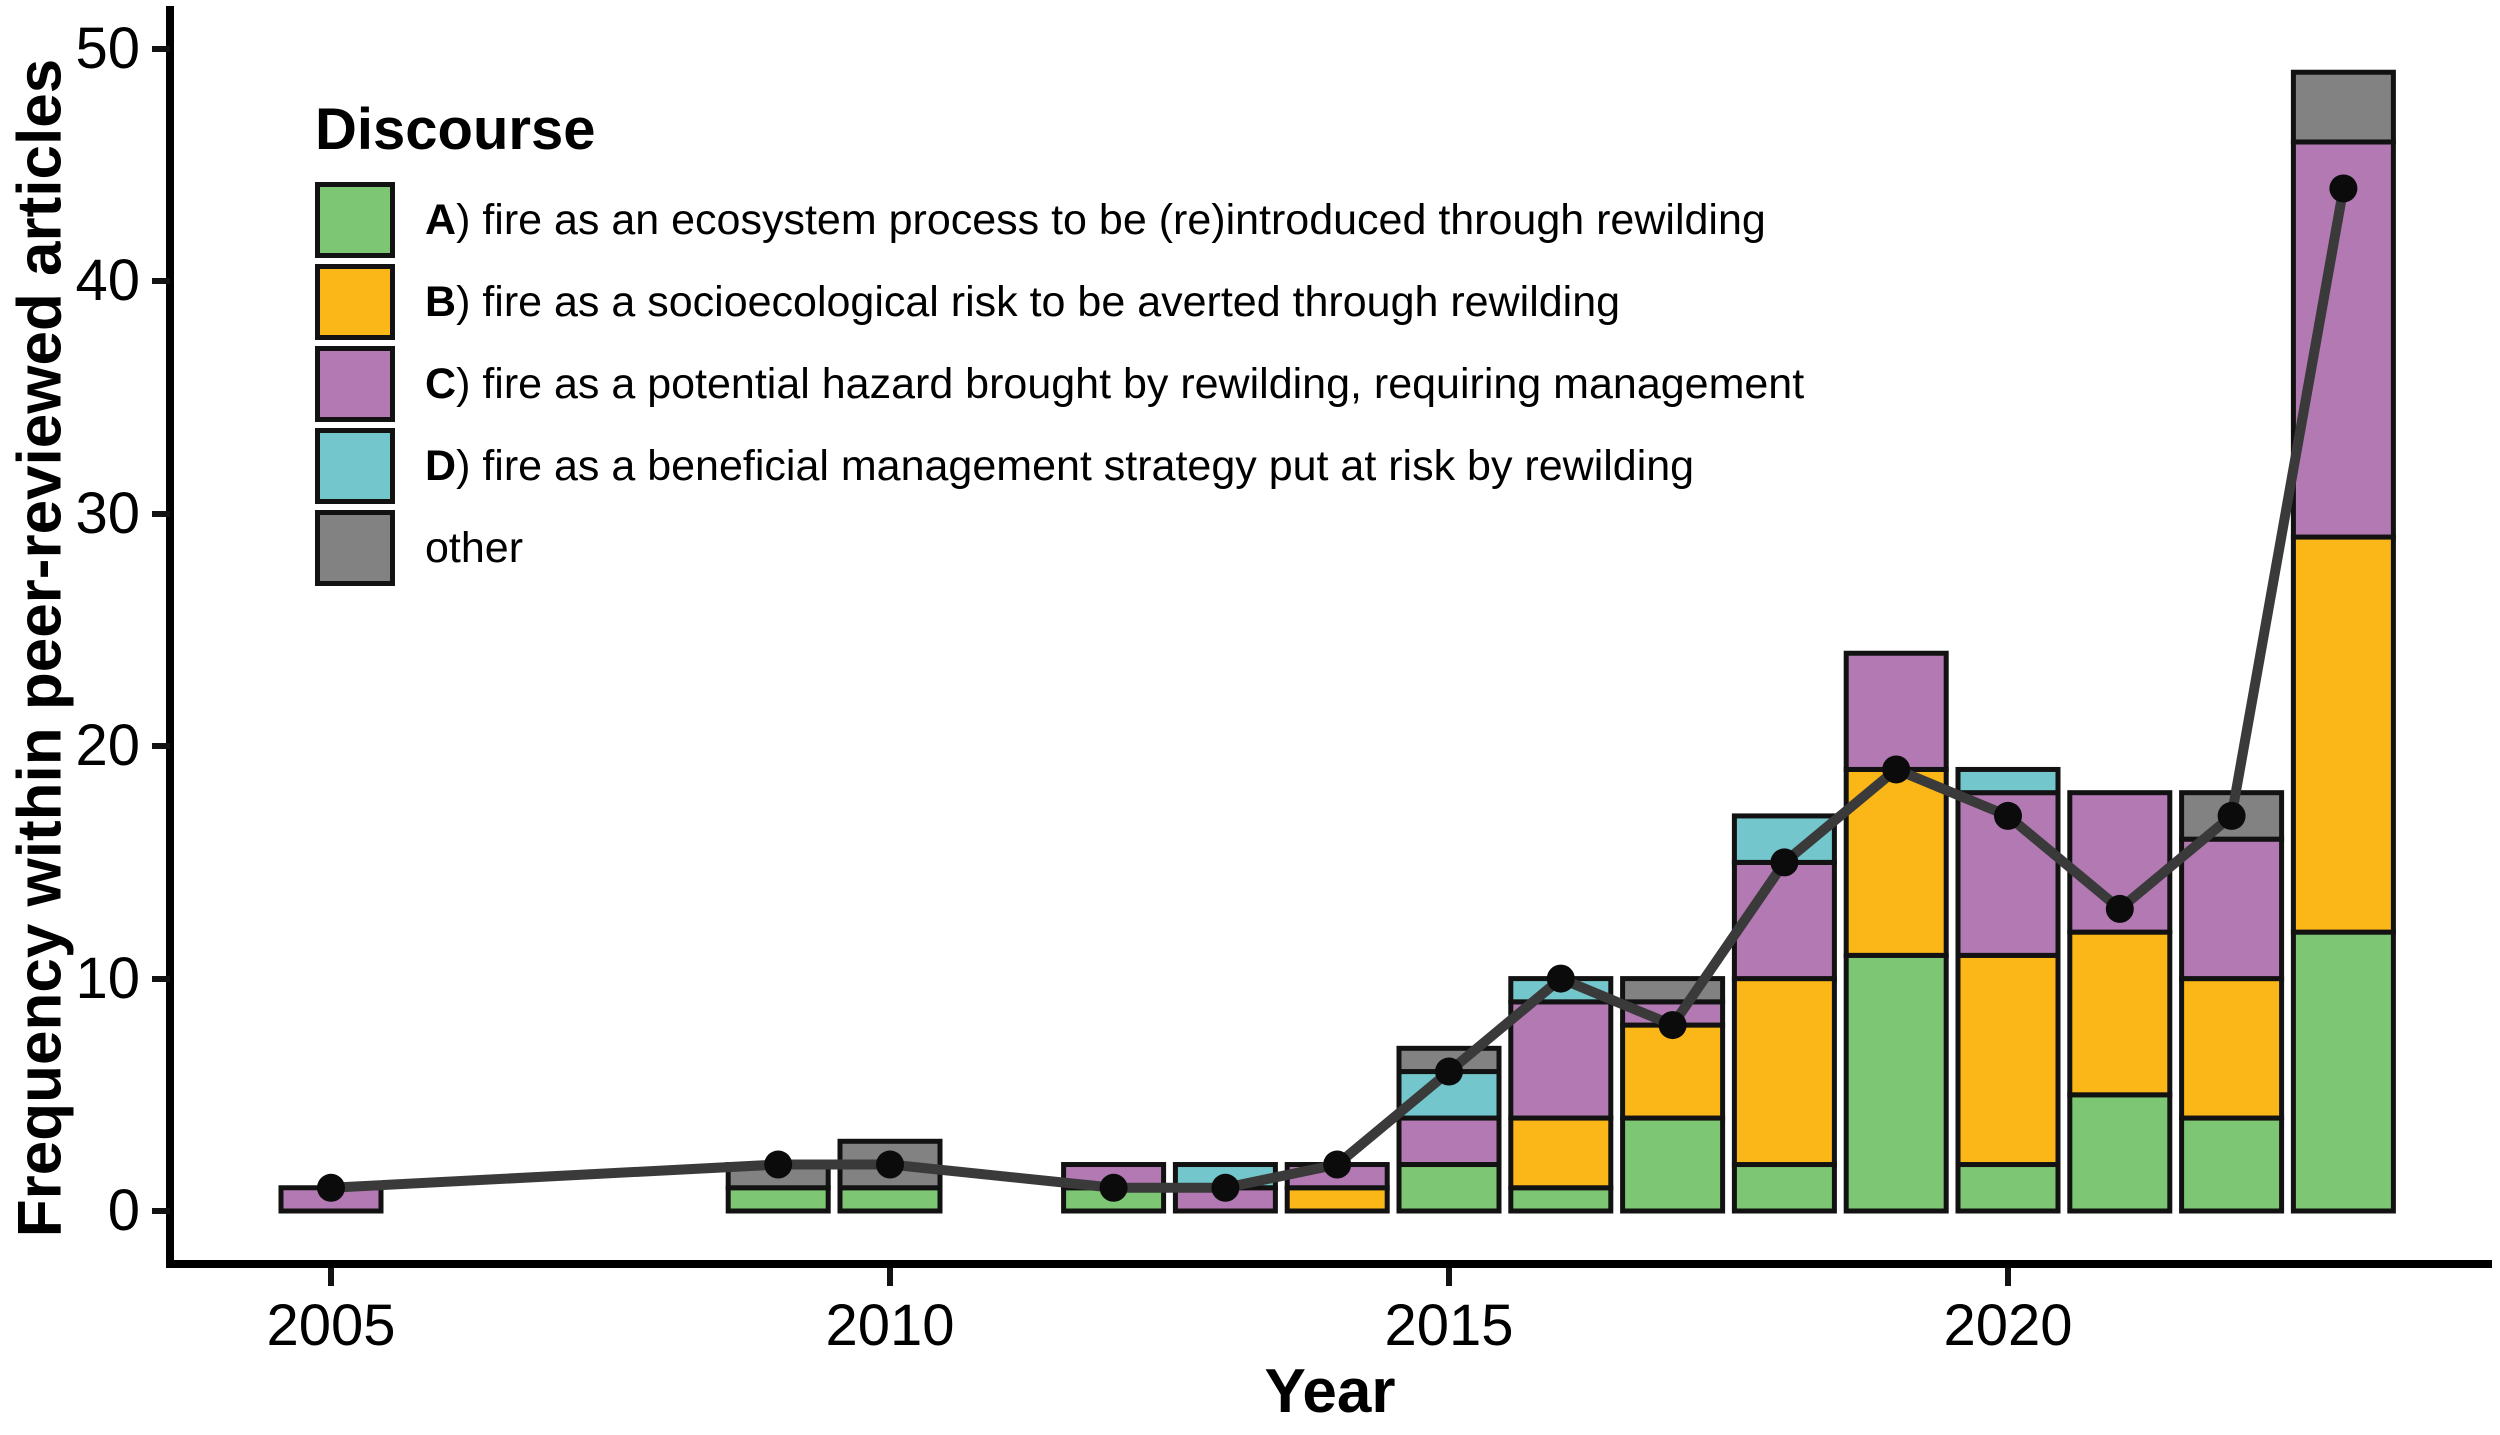  What do you see at coordinates (2008, 815) in the screenshot?
I see `trend-point-2020` at bounding box center [2008, 815].